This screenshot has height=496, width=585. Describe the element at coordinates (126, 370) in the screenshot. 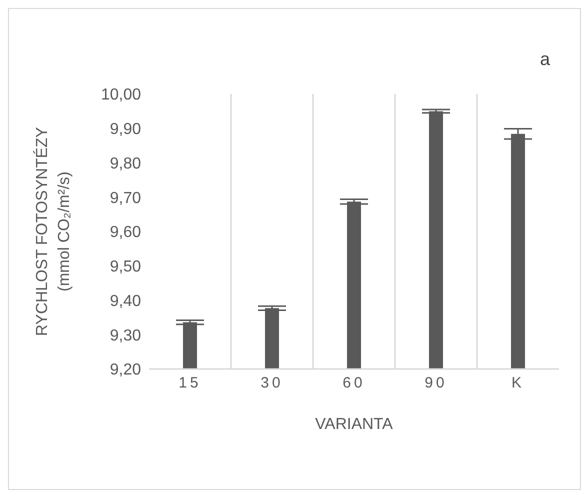

I see `y-tick-label: 9,20` at that location.